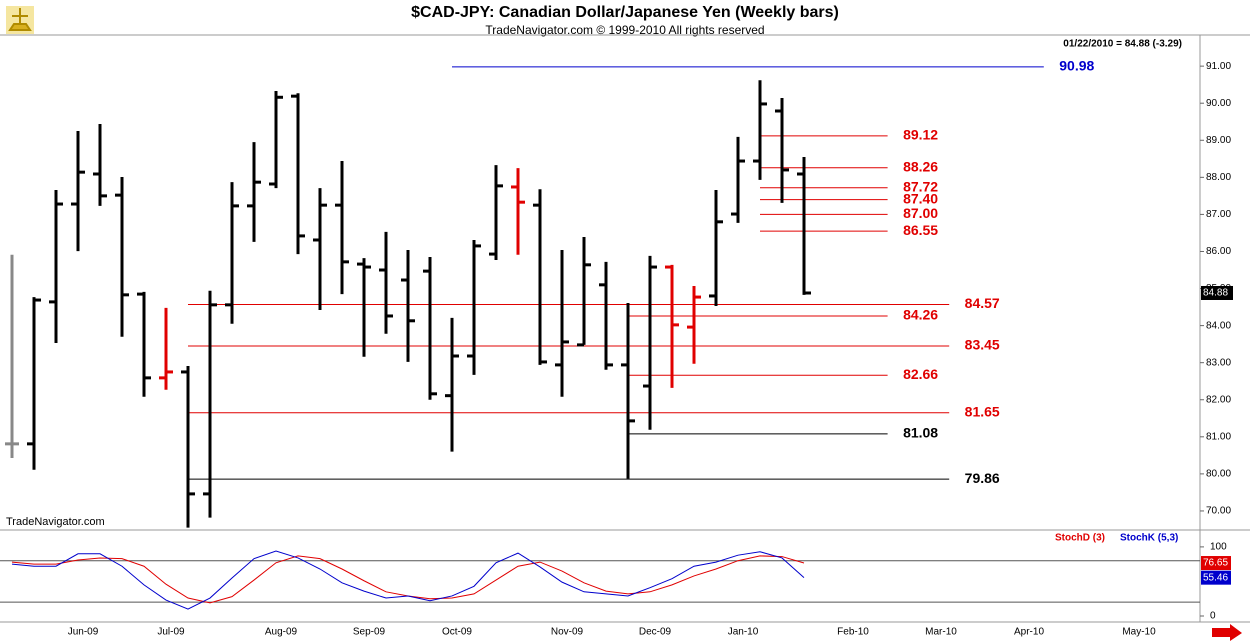 This screenshot has height=643, width=1250. I want to click on y-tick-label: 91.00, so click(1218, 66).